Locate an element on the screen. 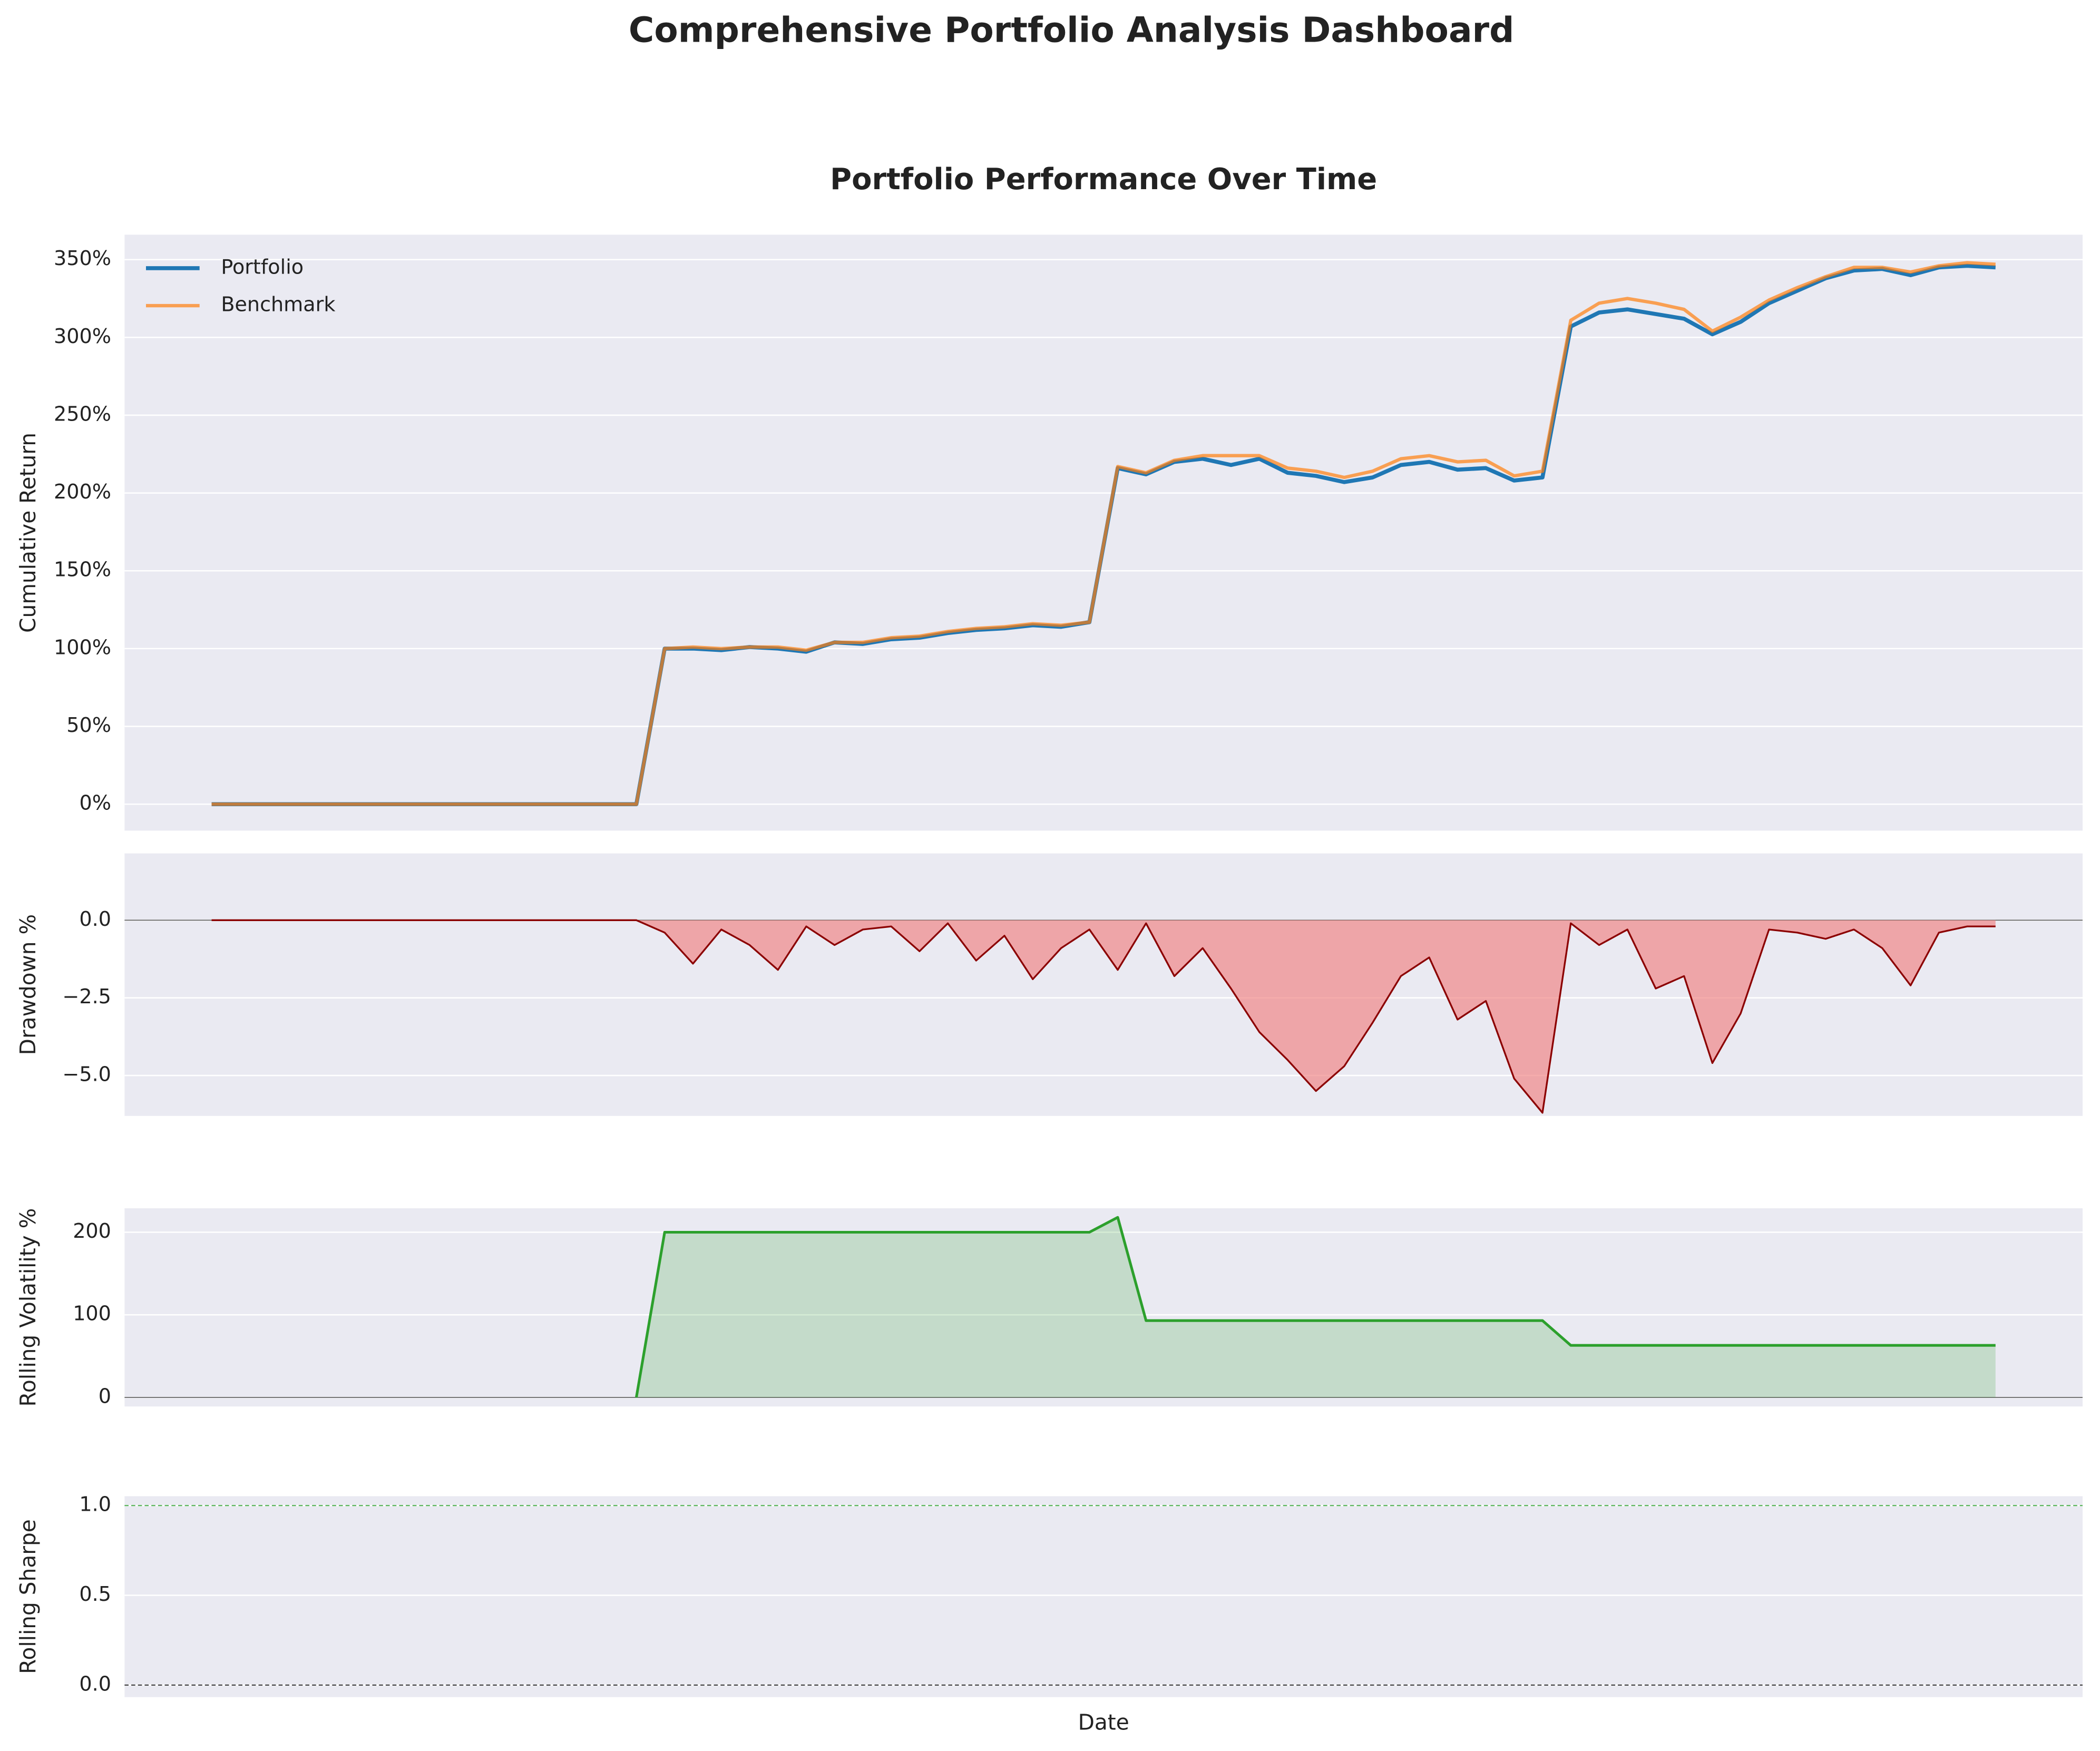 The width and height of the screenshot is (2100, 1751). chart-title: Portfolio Performance Over Time is located at coordinates (1104, 179).